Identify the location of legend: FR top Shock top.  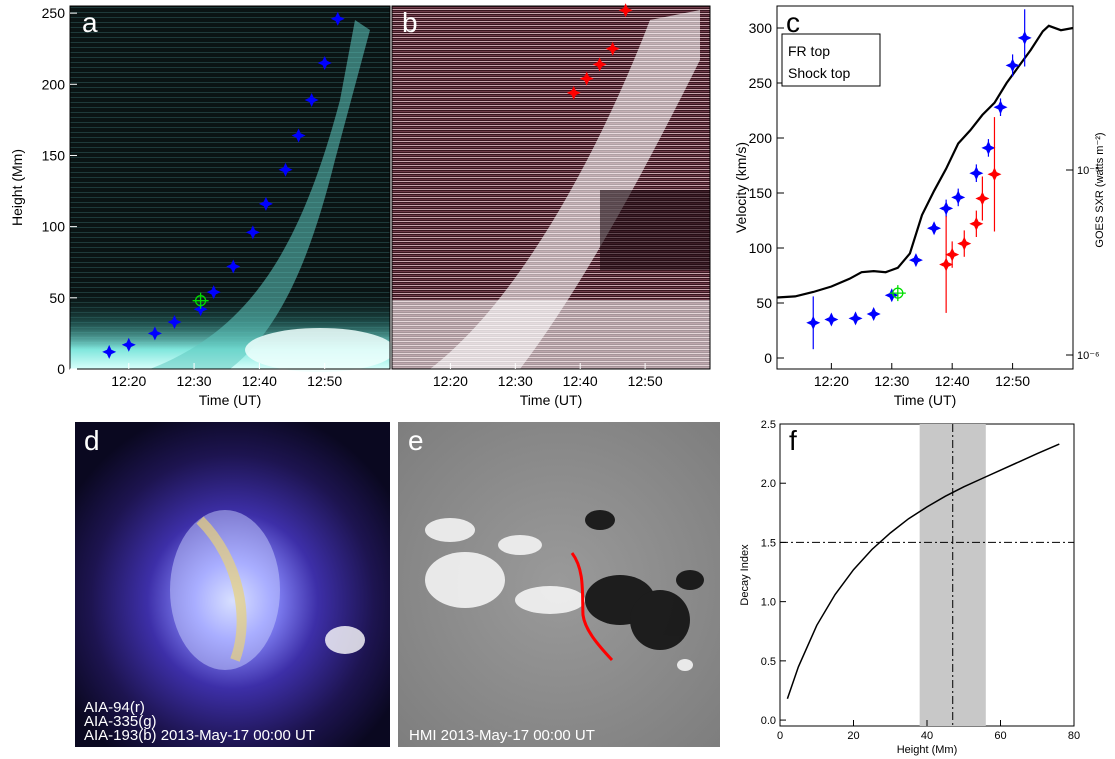
(831, 60).